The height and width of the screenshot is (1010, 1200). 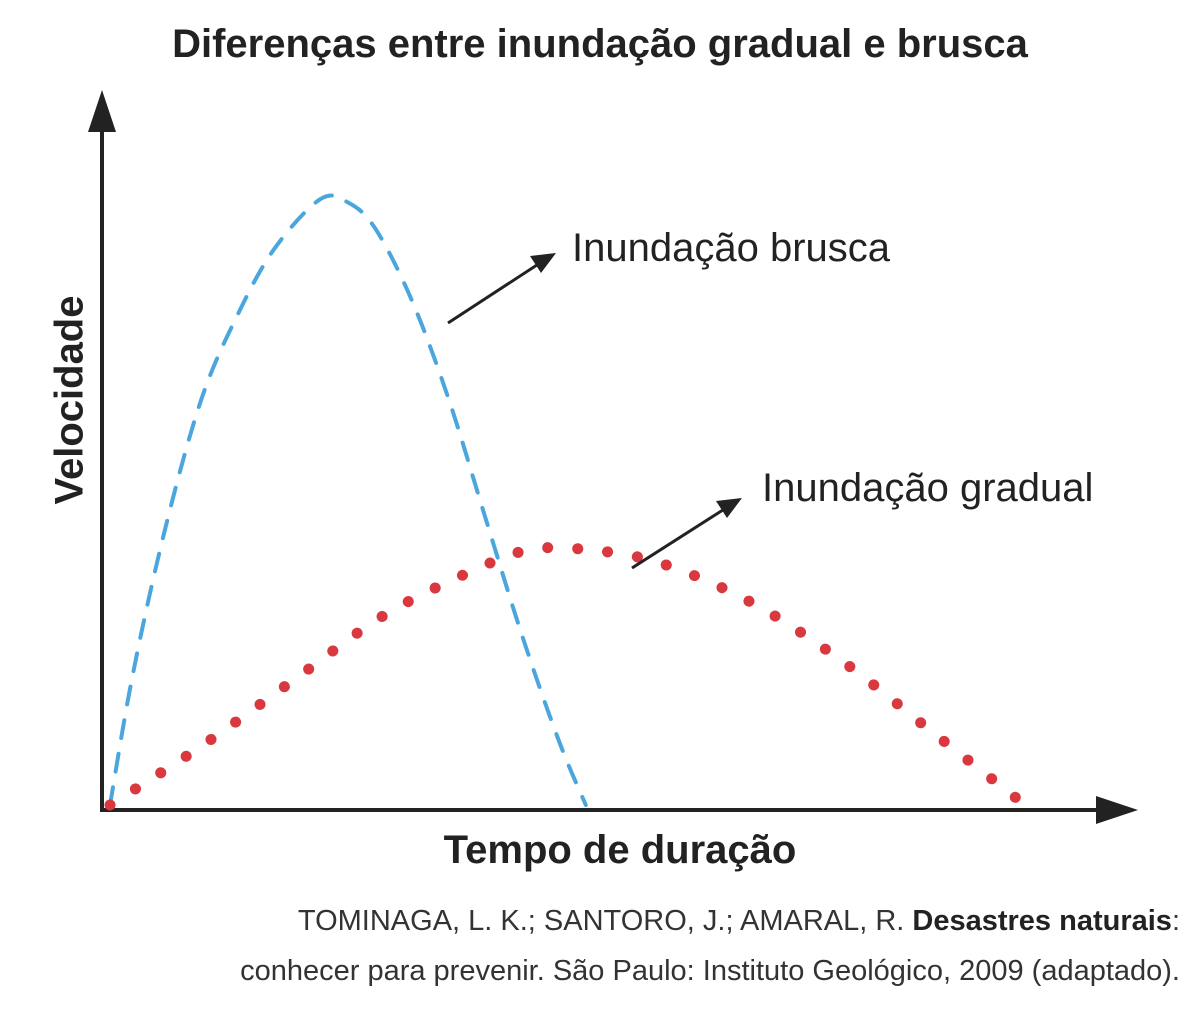 What do you see at coordinates (543, 263) in the screenshot?
I see `brusca-annotation-arrowhead` at bounding box center [543, 263].